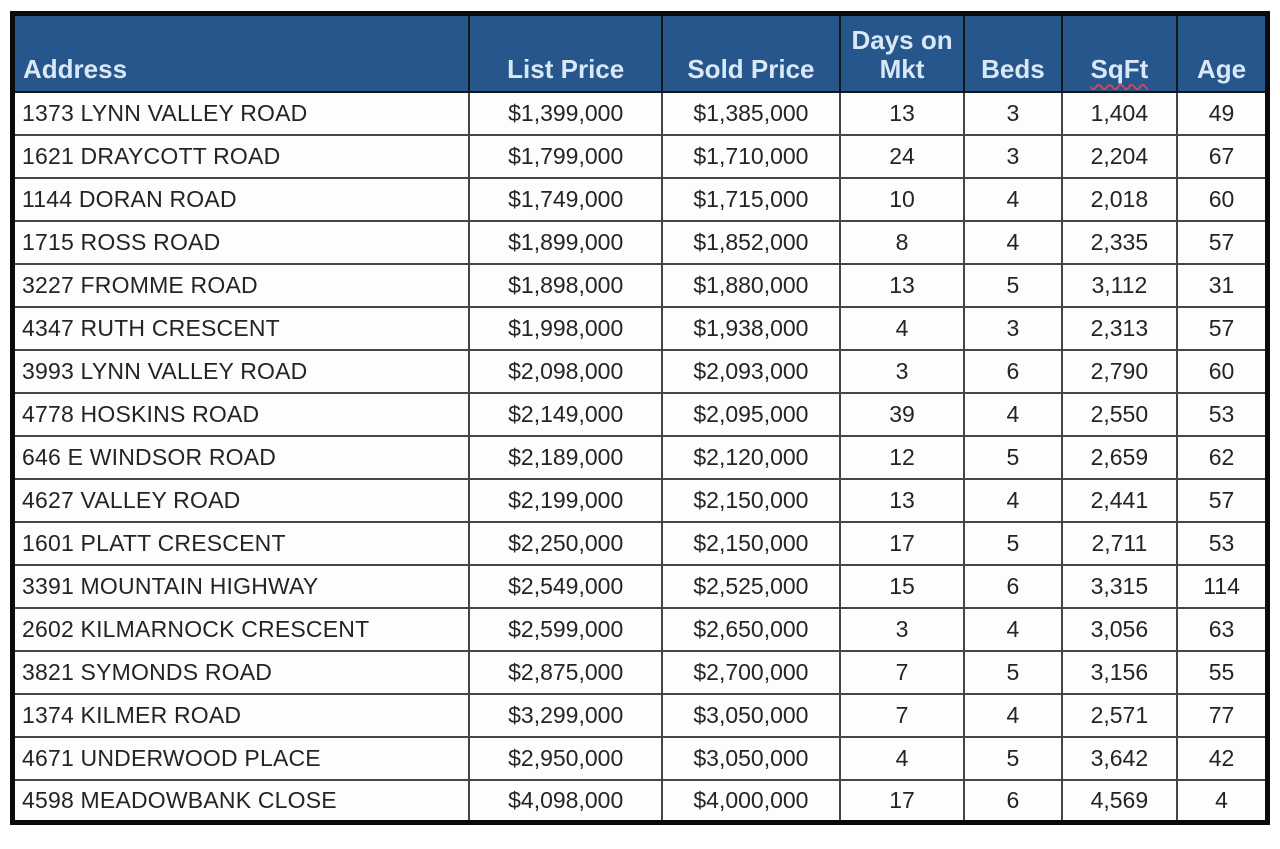  Describe the element at coordinates (1119, 156) in the screenshot. I see `cell-sqft: 2,204` at that location.